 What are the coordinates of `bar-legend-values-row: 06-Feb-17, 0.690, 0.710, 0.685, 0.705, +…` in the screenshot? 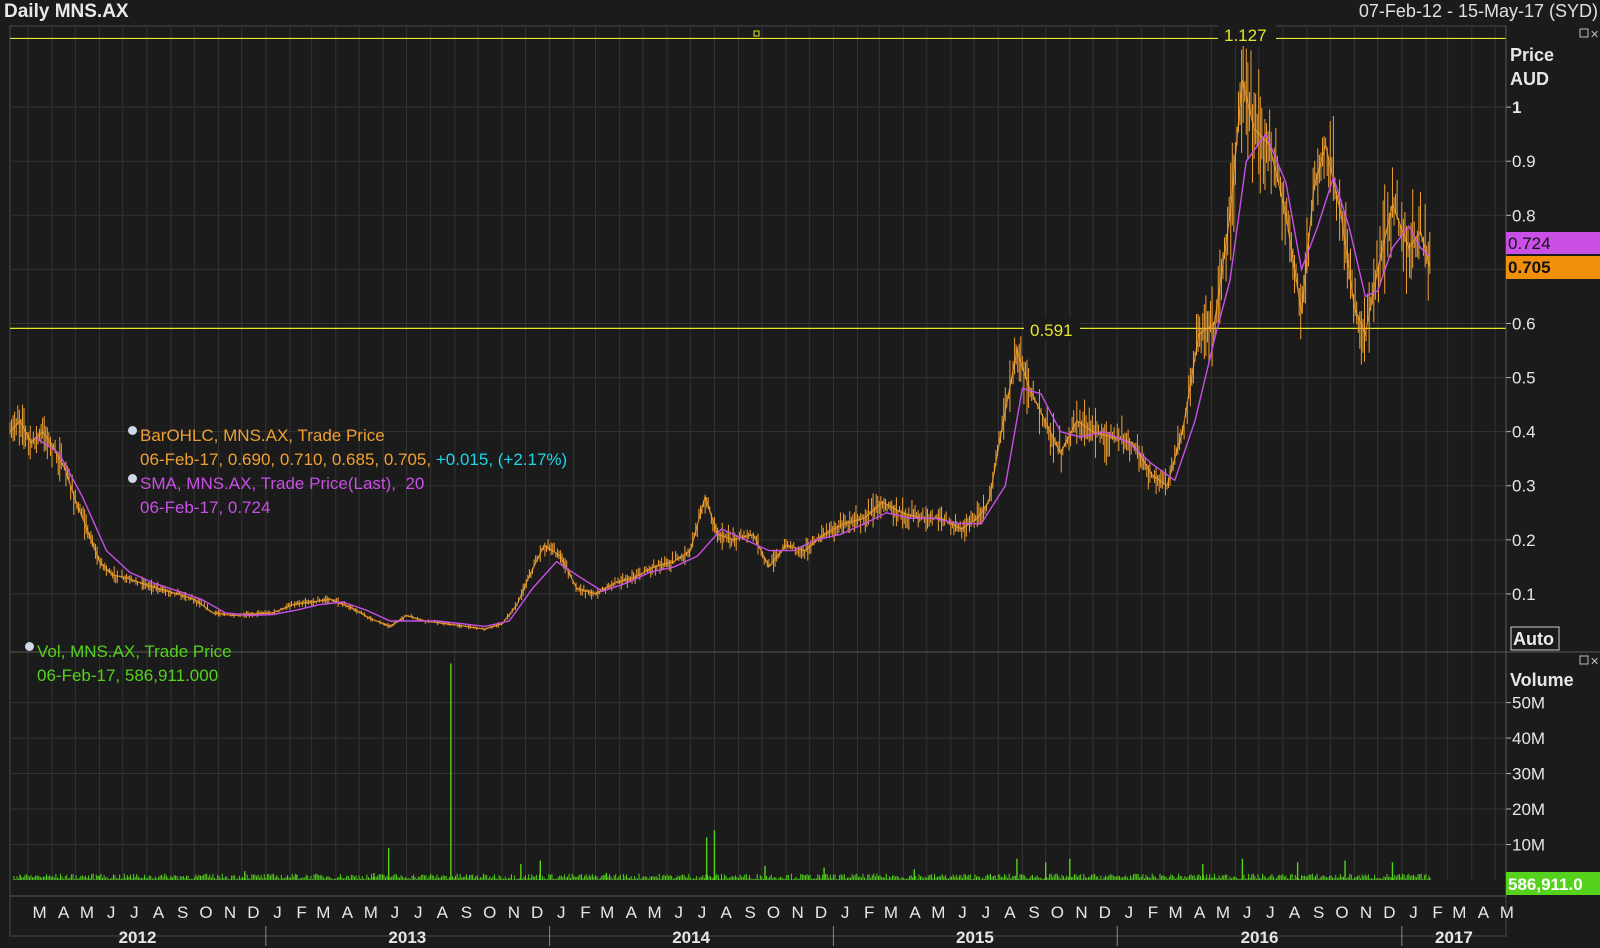 It's located at (347, 460).